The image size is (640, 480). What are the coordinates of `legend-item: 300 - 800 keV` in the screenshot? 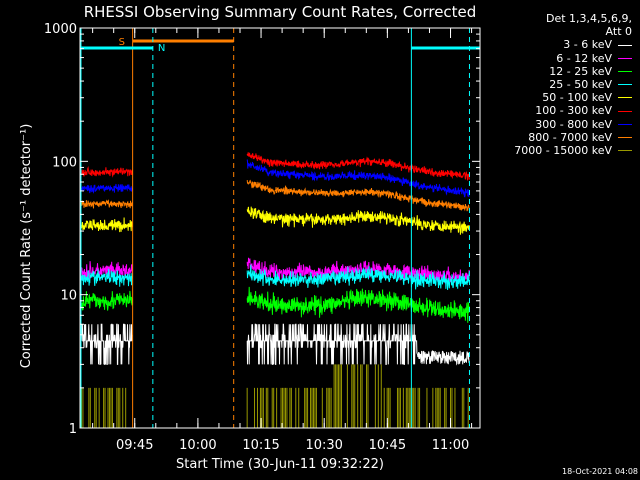 It's located at (552, 124).